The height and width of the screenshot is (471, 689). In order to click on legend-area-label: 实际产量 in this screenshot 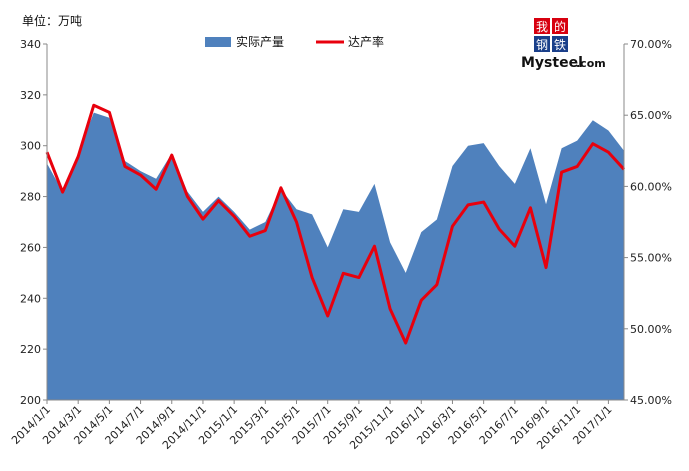, I will do `click(260, 41)`.